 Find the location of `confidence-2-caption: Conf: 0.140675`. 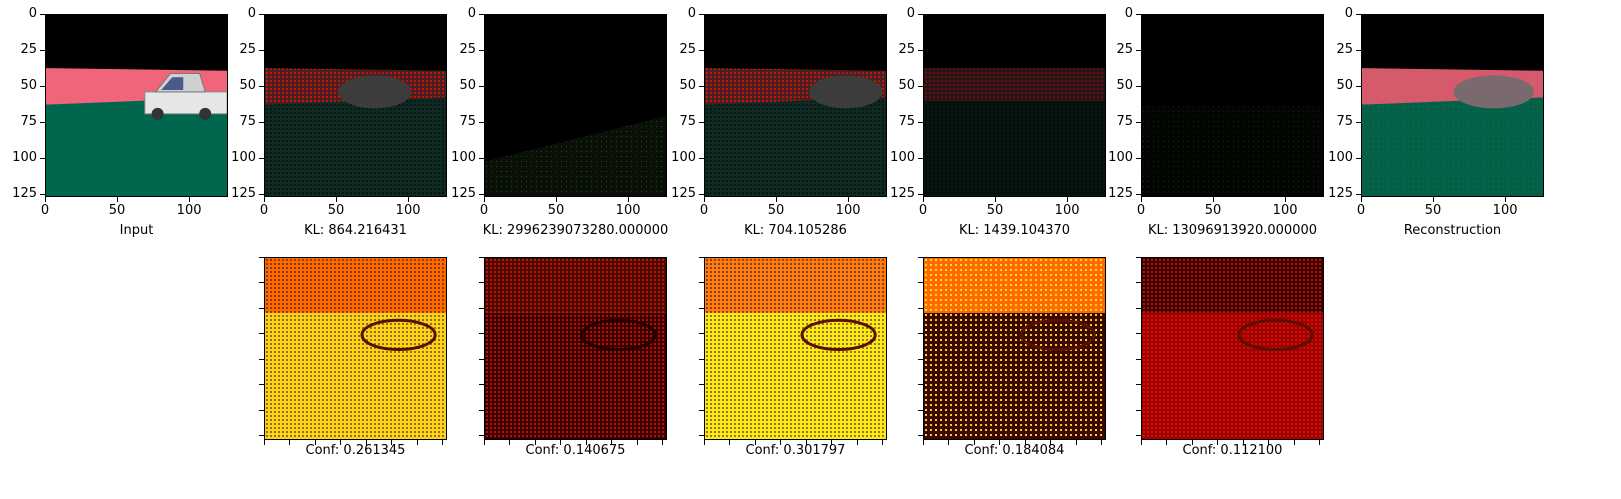

confidence-2-caption: Conf: 0.140675 is located at coordinates (575, 450).